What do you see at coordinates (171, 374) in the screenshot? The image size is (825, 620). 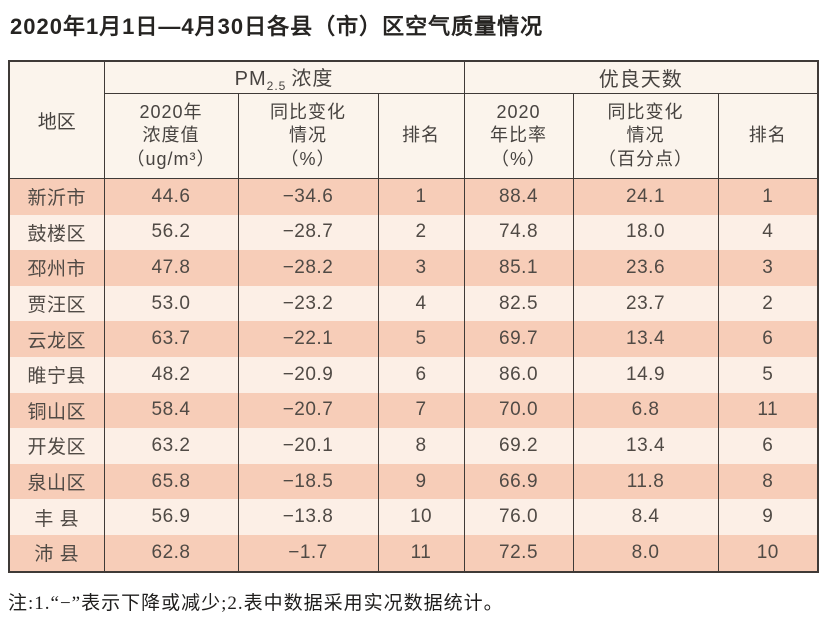 I see `value-cell: 48.2` at bounding box center [171, 374].